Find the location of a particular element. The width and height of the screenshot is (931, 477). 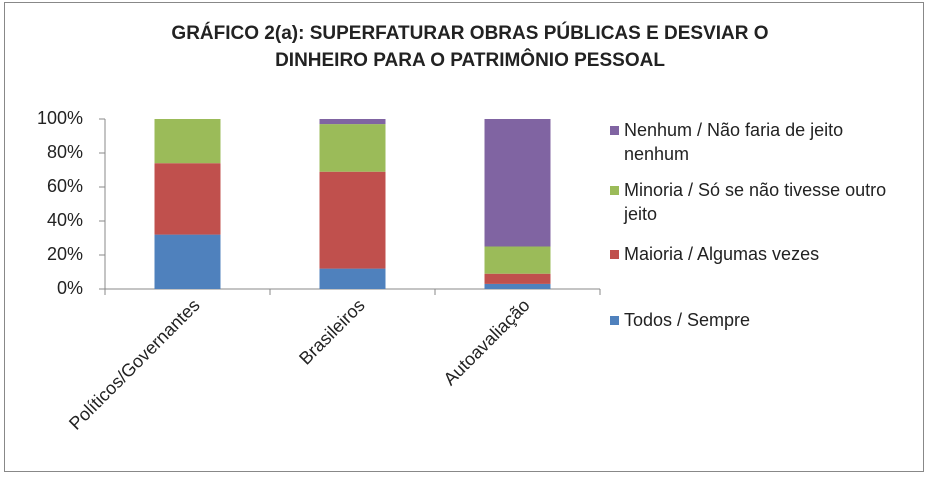

legend-label: Nenhum / Não faria de jeito nenhum is located at coordinates (734, 142).